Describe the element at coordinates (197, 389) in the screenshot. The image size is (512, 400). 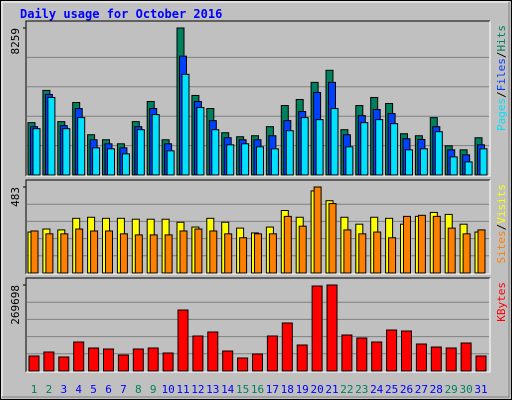
I see `x-tick-label: 12` at that location.